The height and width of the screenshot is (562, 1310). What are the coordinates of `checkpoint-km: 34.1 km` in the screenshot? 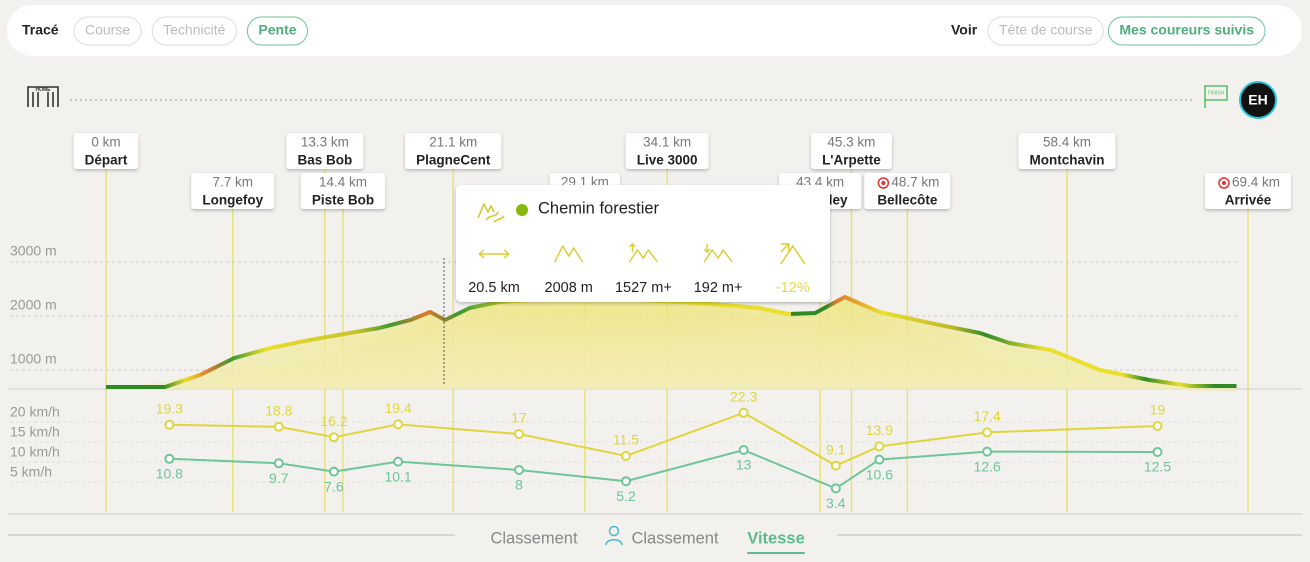 It's located at (667, 142).